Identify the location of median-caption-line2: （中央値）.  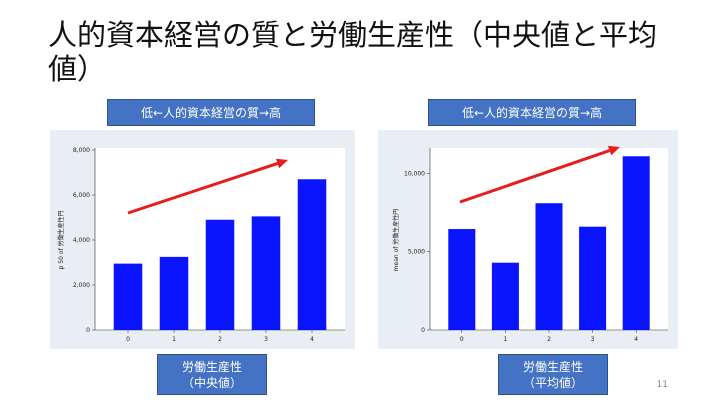
(211, 382).